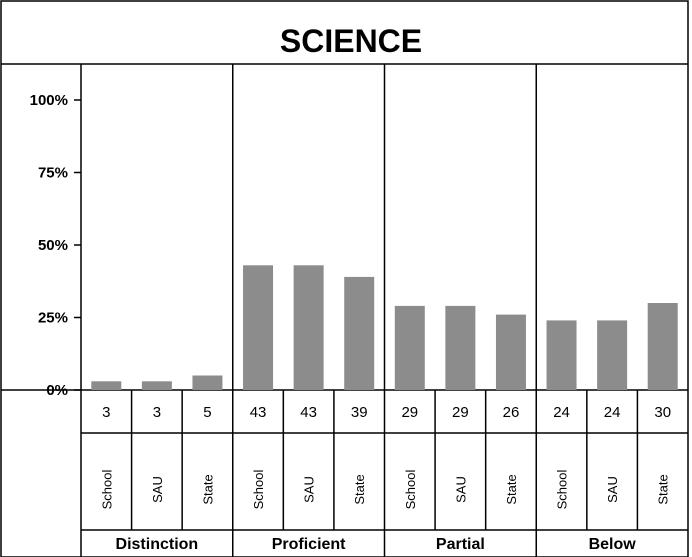 The height and width of the screenshot is (557, 692). What do you see at coordinates (613, 544) in the screenshot?
I see `group-label: Below` at bounding box center [613, 544].